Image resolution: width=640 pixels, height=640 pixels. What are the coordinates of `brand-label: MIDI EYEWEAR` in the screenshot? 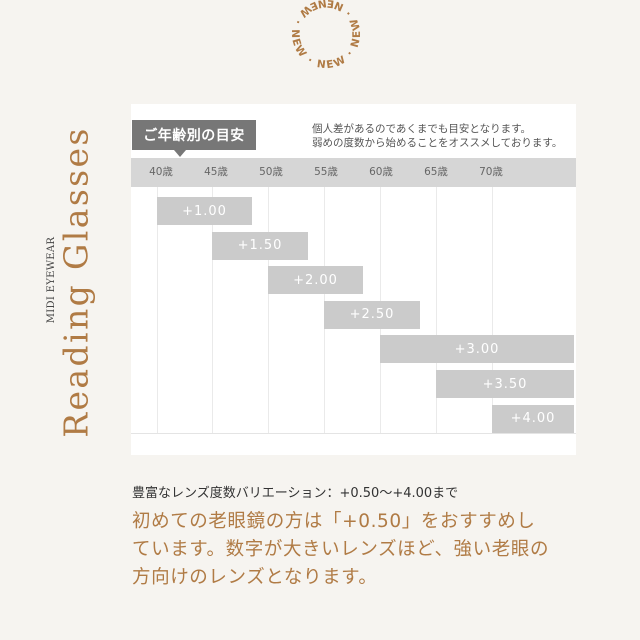 It's located at (51, 280).